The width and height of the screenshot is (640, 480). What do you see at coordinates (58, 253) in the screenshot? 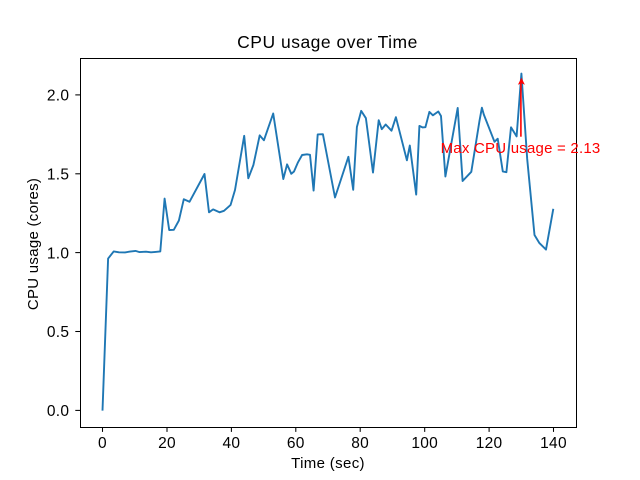
I see `svg-text: 1.0` at bounding box center [58, 253].